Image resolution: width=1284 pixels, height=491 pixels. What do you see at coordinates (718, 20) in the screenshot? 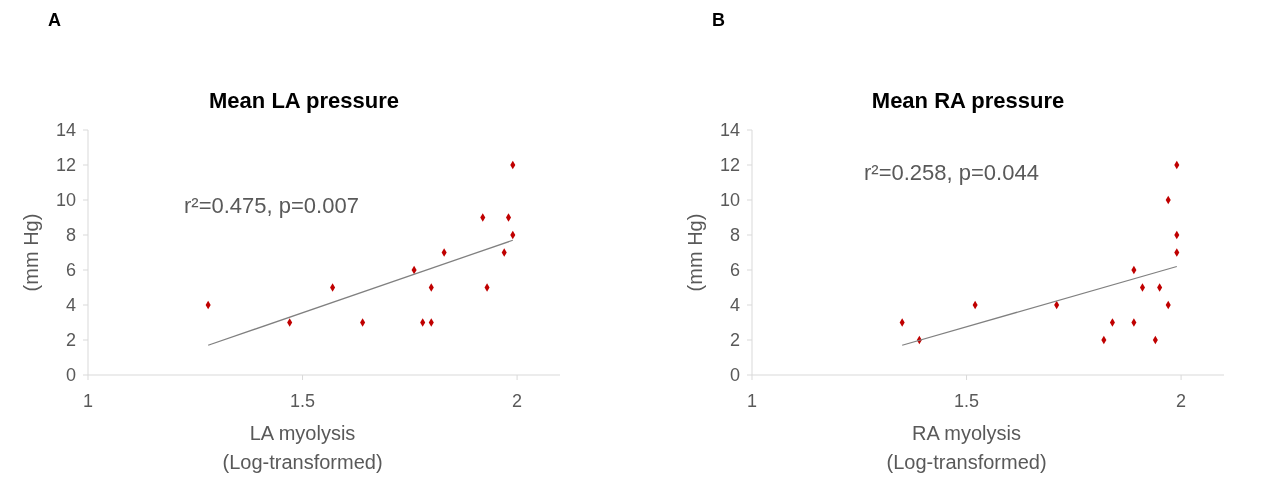
I see `text: B` at bounding box center [718, 20].